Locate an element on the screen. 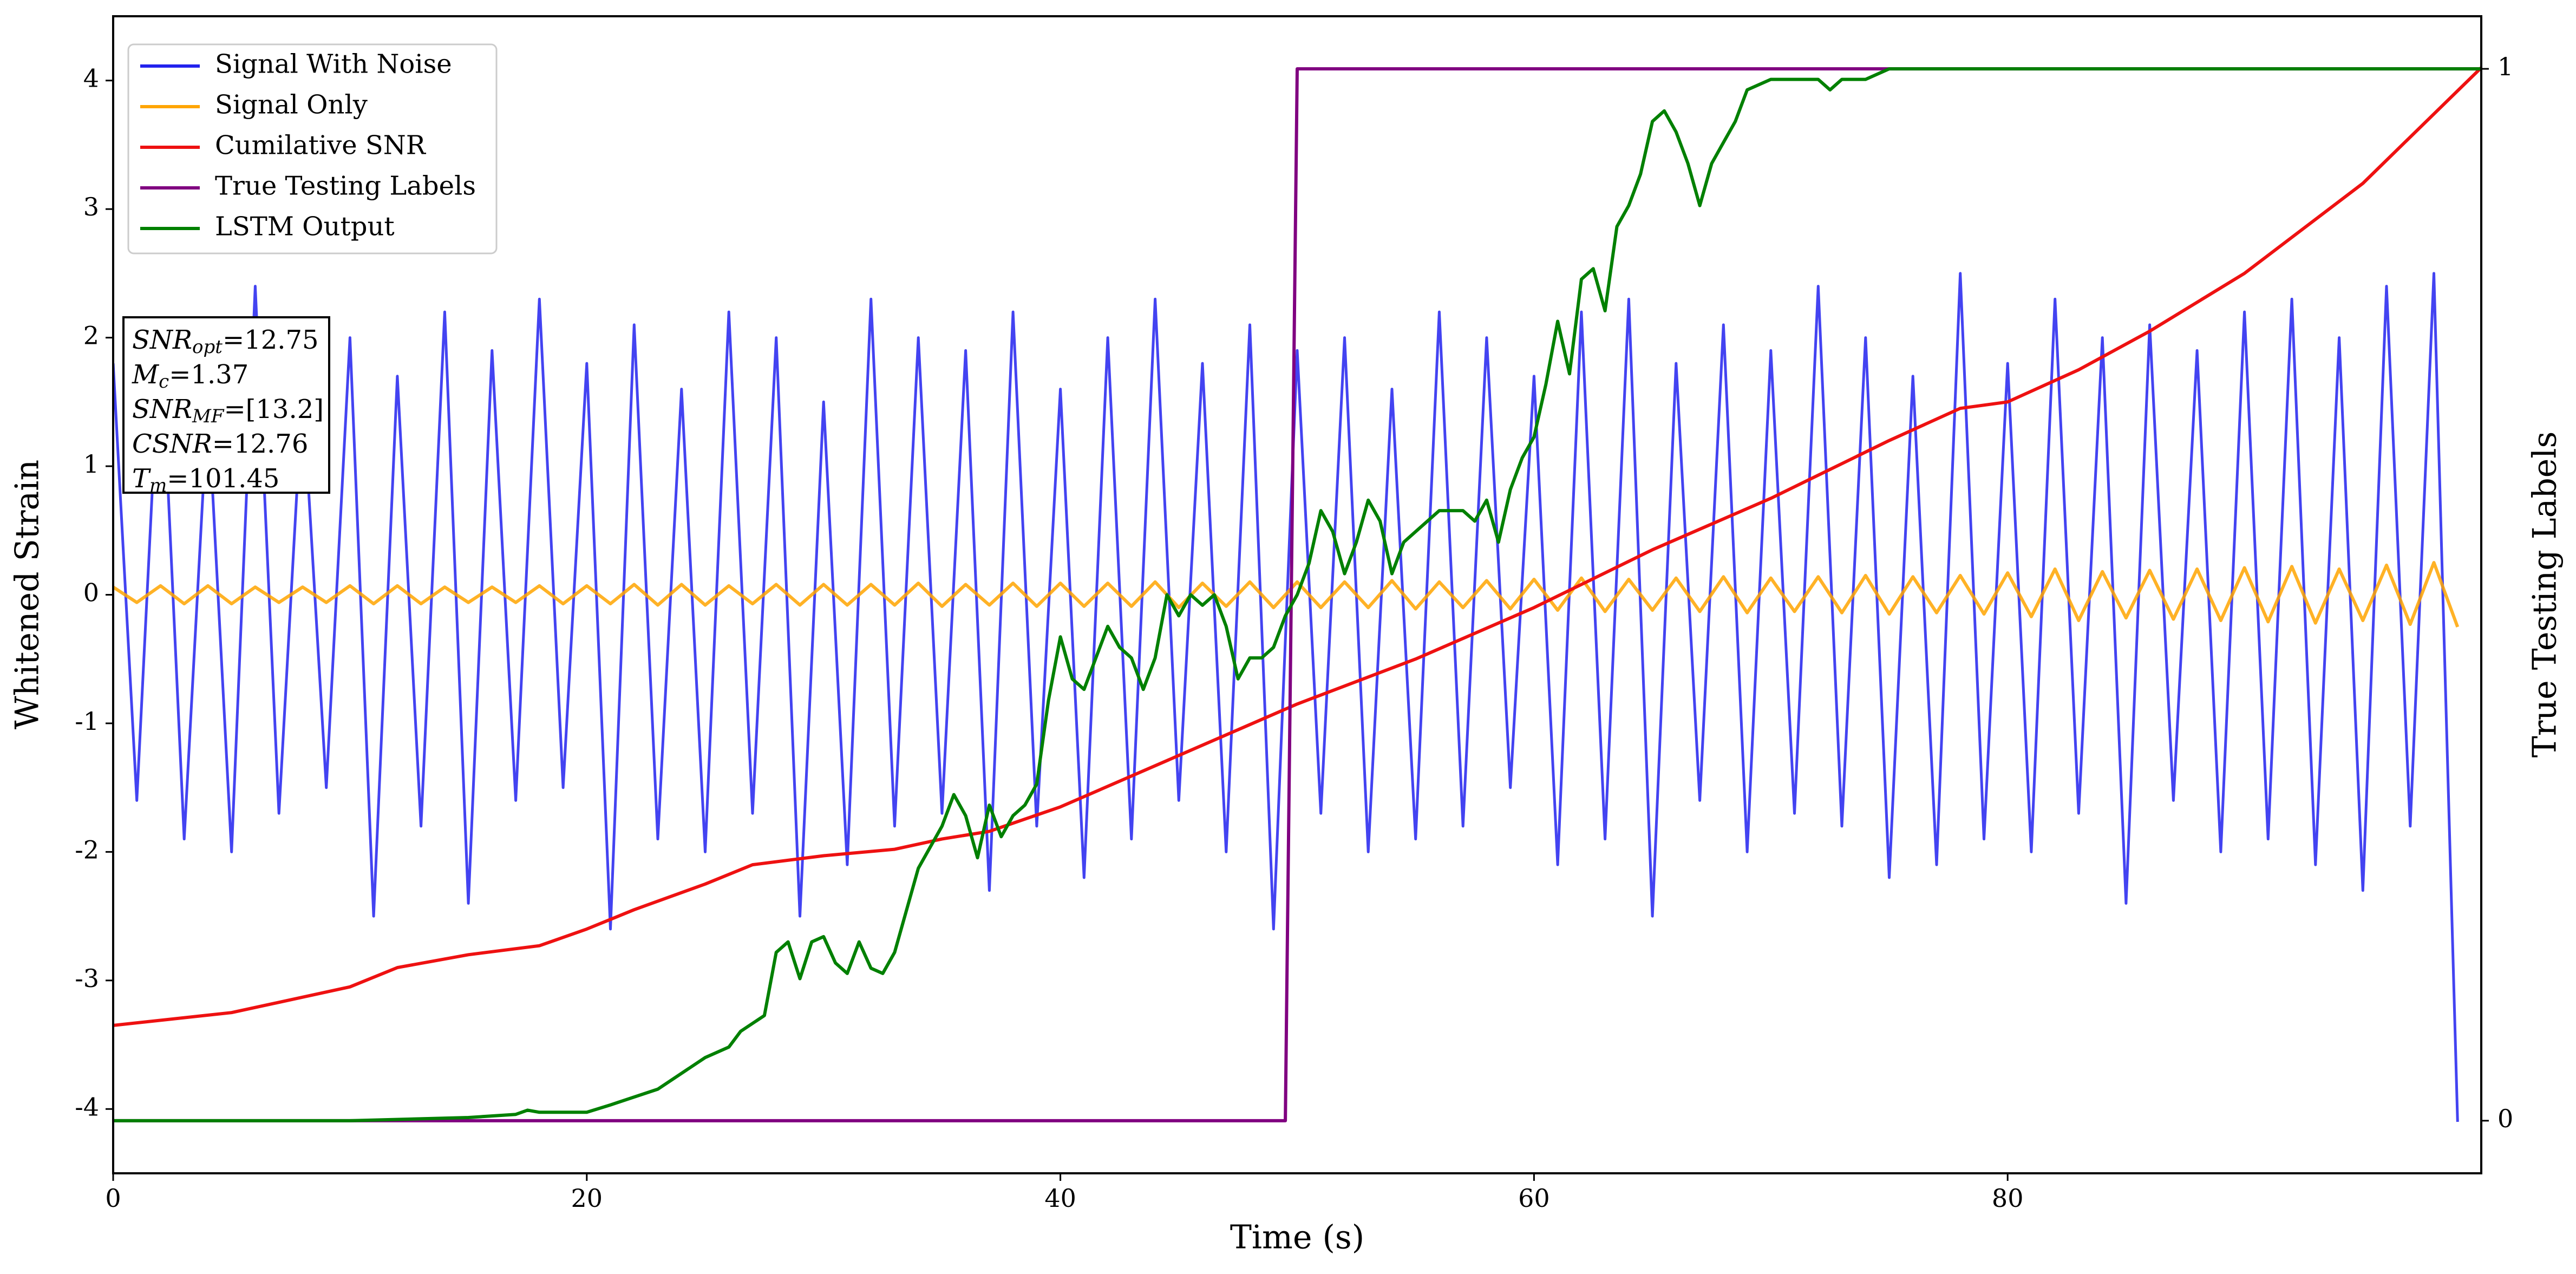  y2-tick-label: 1 is located at coordinates (2505, 66).